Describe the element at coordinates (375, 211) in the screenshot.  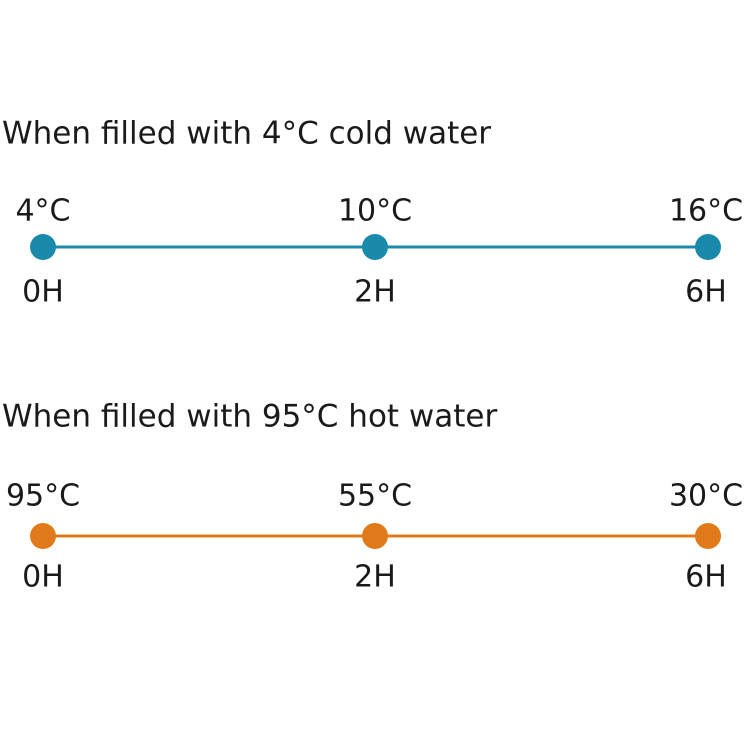
I see `temperature: 10°C` at that location.